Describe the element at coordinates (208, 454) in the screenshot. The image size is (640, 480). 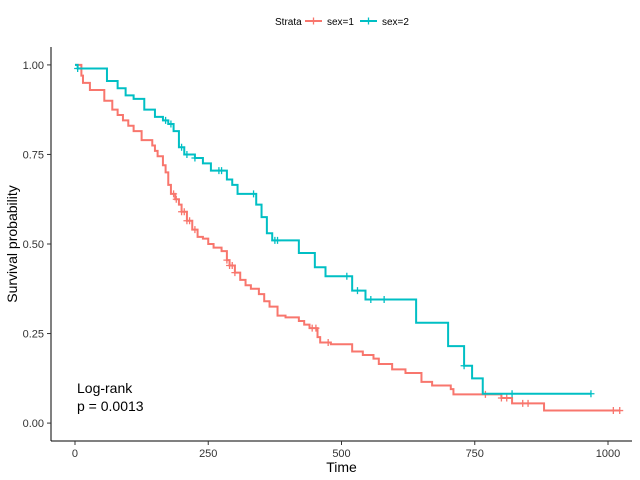
I see `x-tick-label: 250` at that location.